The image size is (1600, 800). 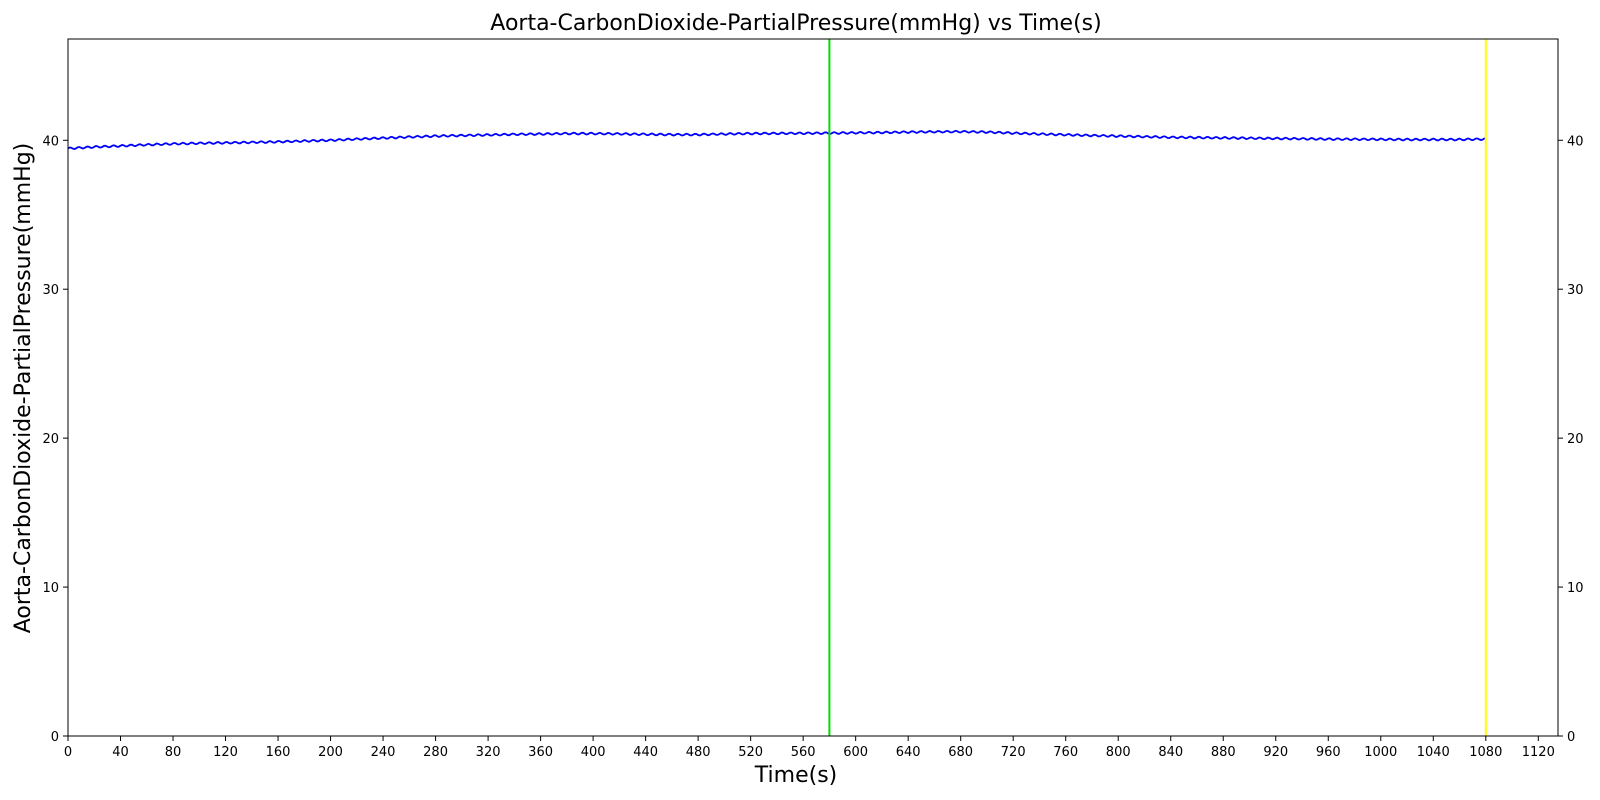 What do you see at coordinates (120, 752) in the screenshot?
I see `x-tick-label: 40` at bounding box center [120, 752].